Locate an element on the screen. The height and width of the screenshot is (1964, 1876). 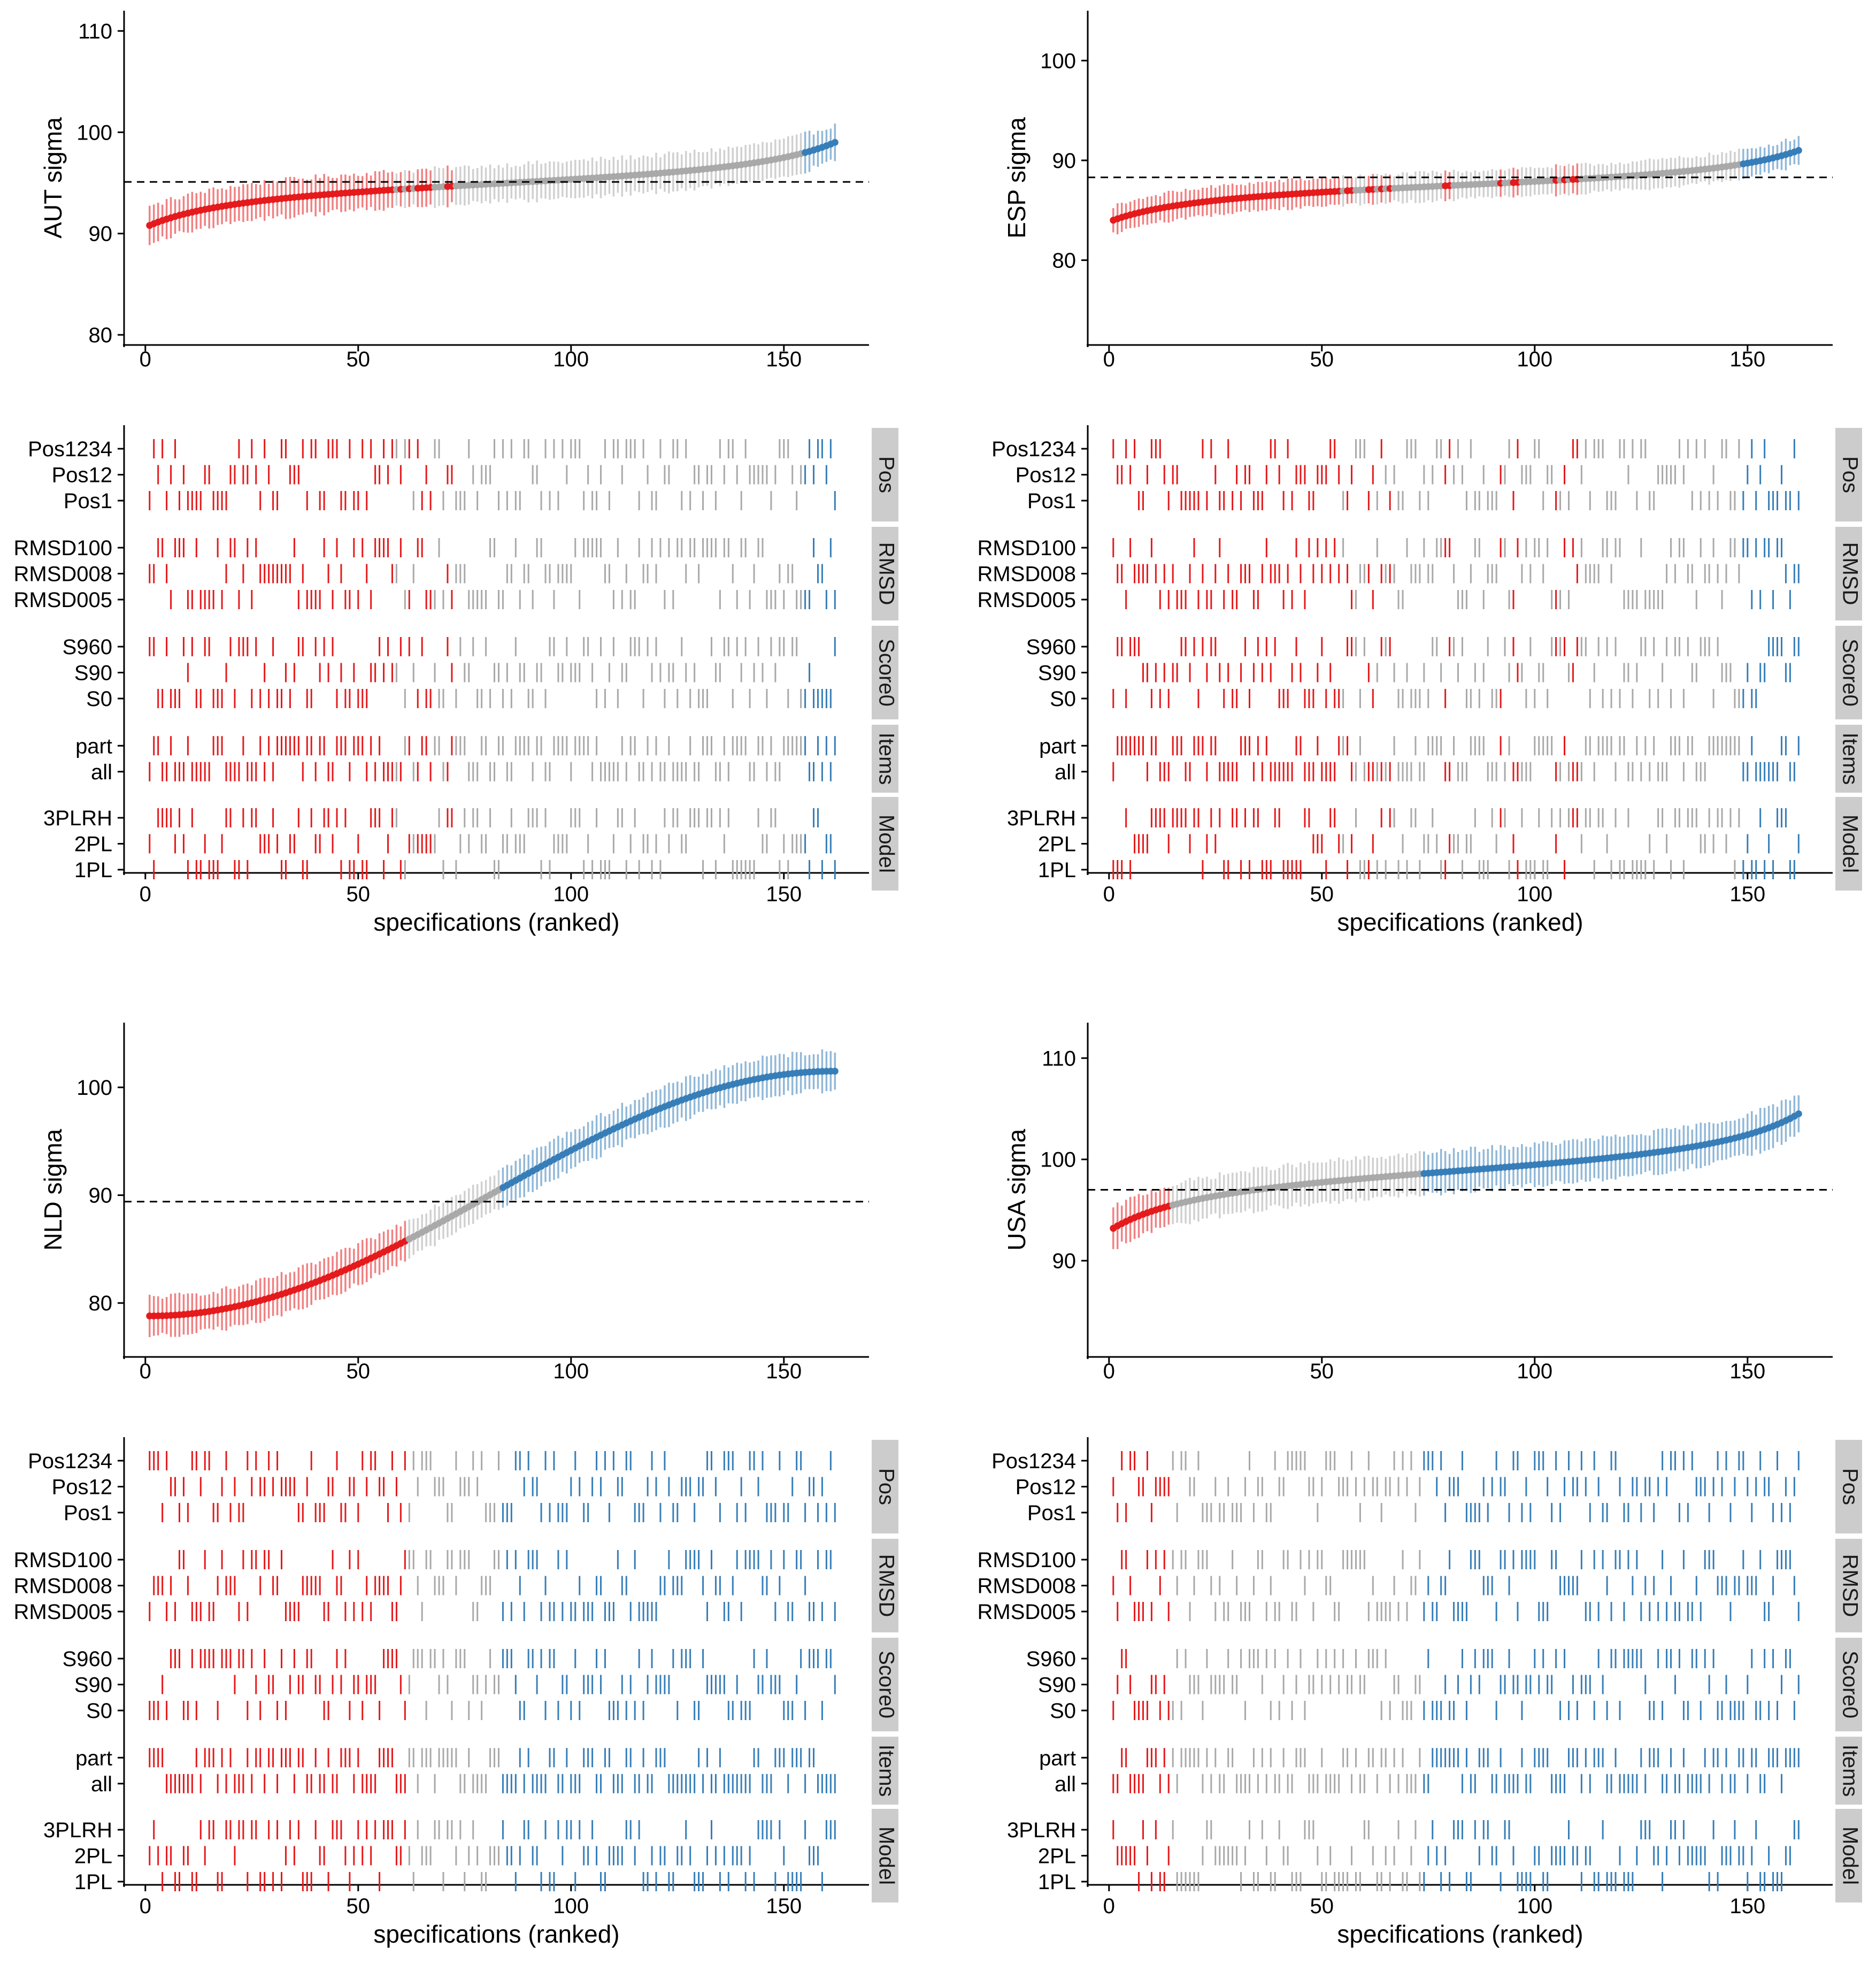
level-label: Pos1234 is located at coordinates (70, 449).